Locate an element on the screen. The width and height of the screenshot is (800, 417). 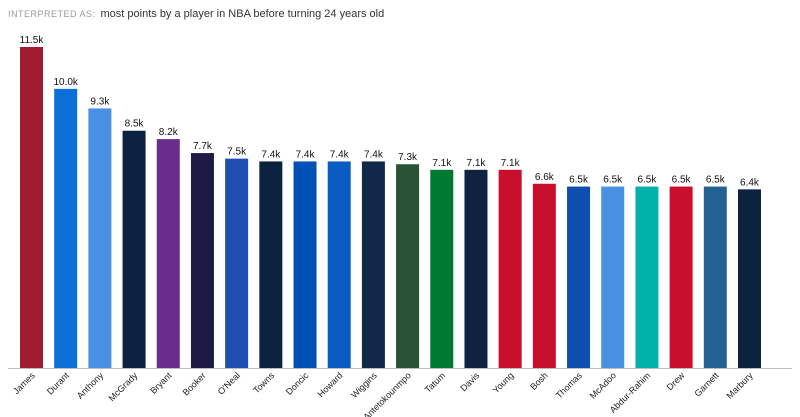
x-tick-label: Davis is located at coordinates (469, 381).